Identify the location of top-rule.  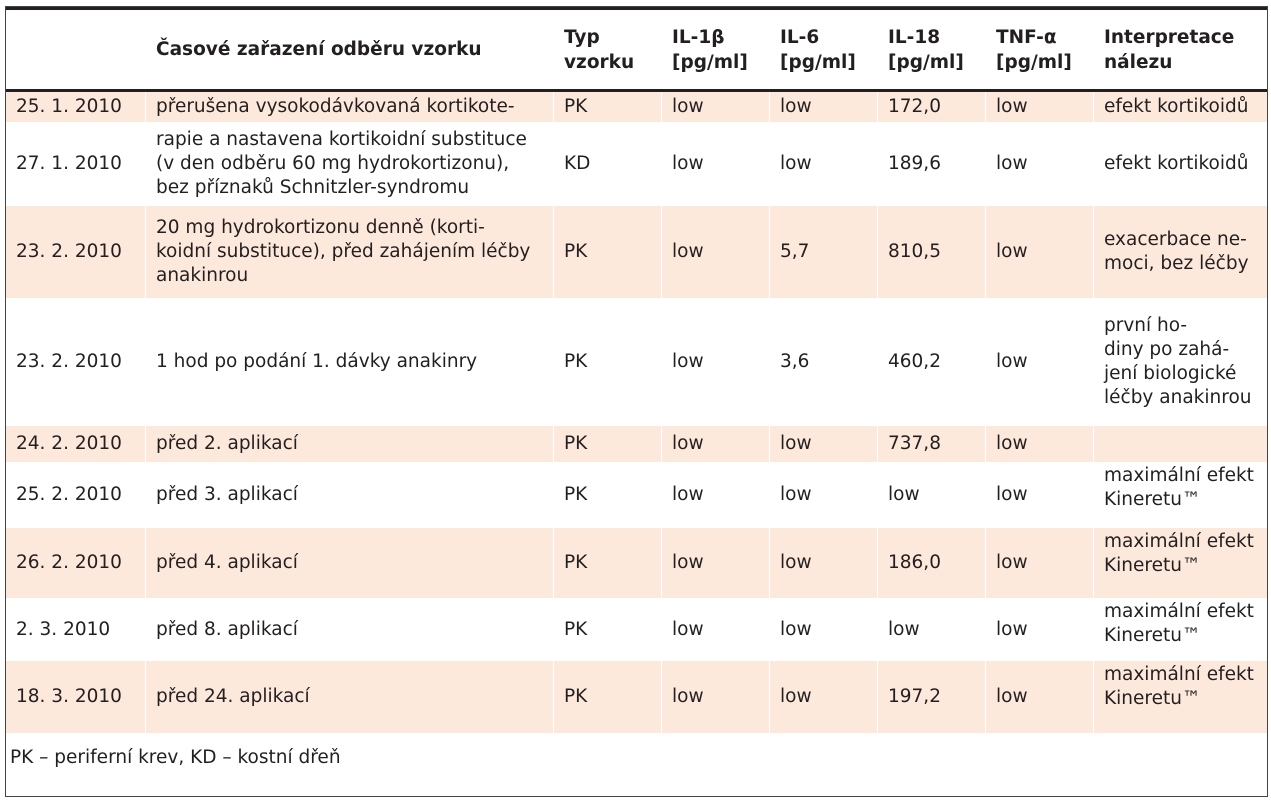
(636, 8).